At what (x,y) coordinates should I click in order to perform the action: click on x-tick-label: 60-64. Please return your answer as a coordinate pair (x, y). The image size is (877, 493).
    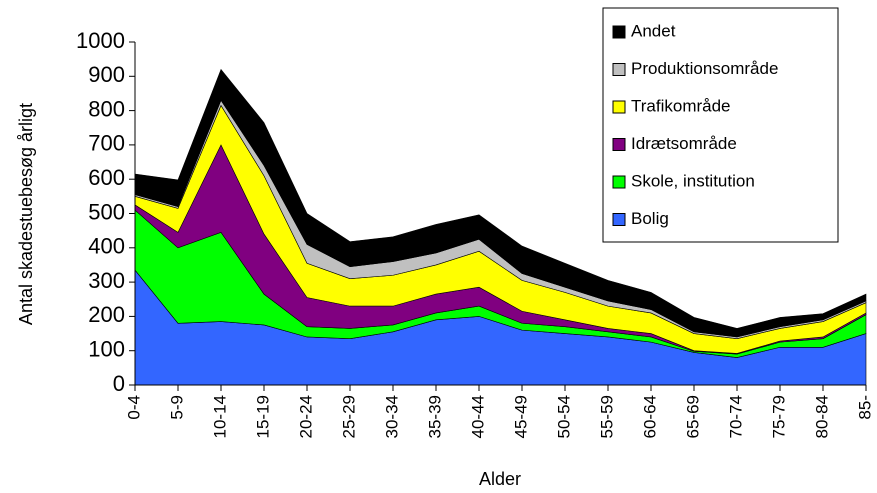
    Looking at the image, I should click on (649, 416).